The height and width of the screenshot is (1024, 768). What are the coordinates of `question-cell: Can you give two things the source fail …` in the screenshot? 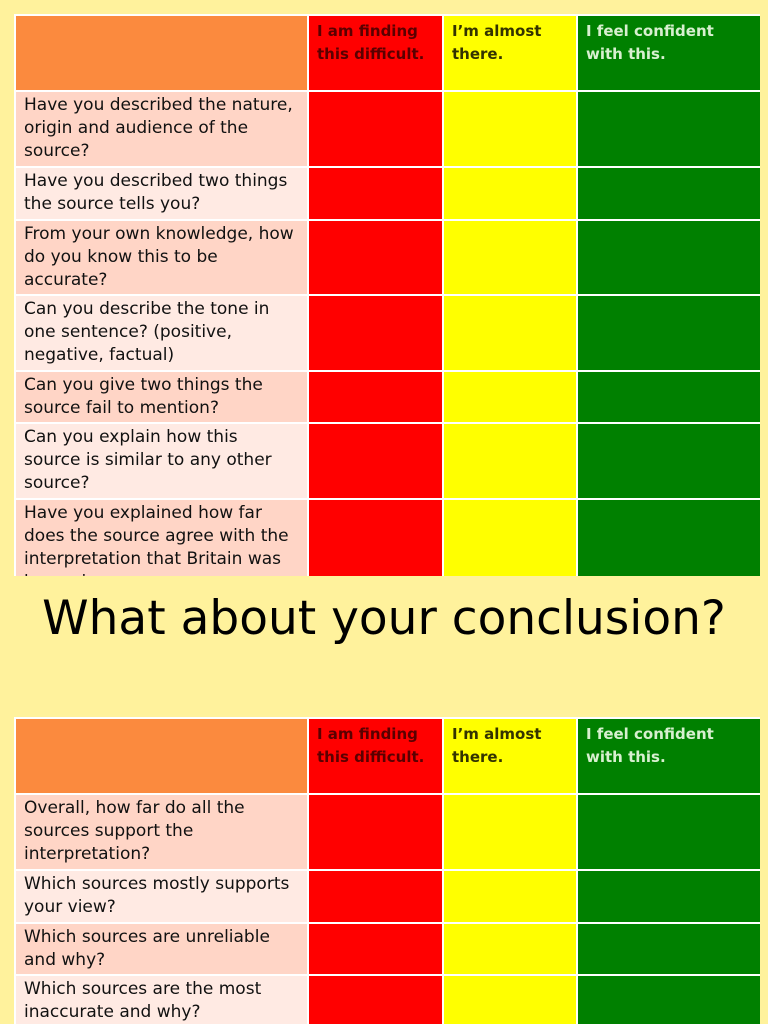 It's located at (161, 397).